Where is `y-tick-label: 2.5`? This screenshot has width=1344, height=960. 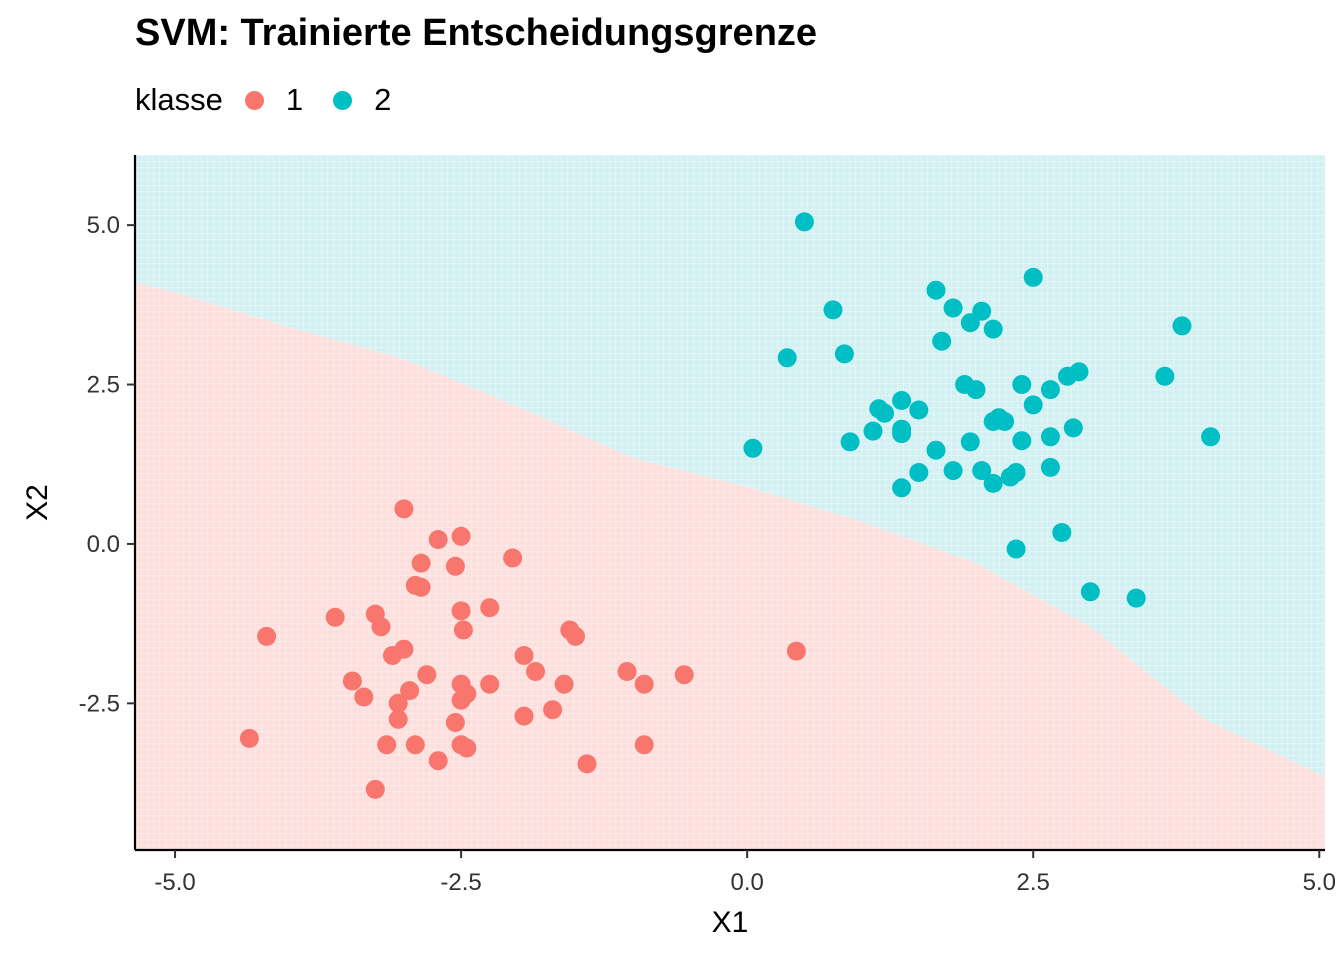 y-tick-label: 2.5 is located at coordinates (103, 385).